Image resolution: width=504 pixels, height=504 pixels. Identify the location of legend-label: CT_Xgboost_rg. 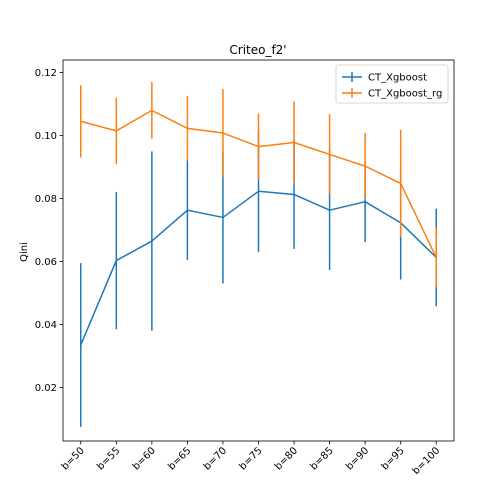
(405, 94).